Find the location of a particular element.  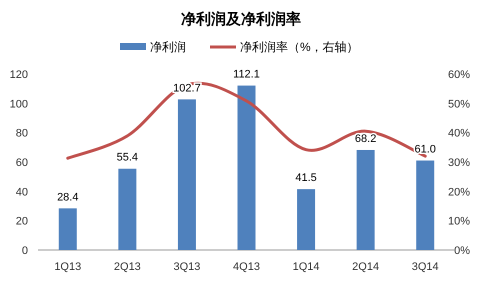

x-tick-label: 4Q13 is located at coordinates (246, 267).